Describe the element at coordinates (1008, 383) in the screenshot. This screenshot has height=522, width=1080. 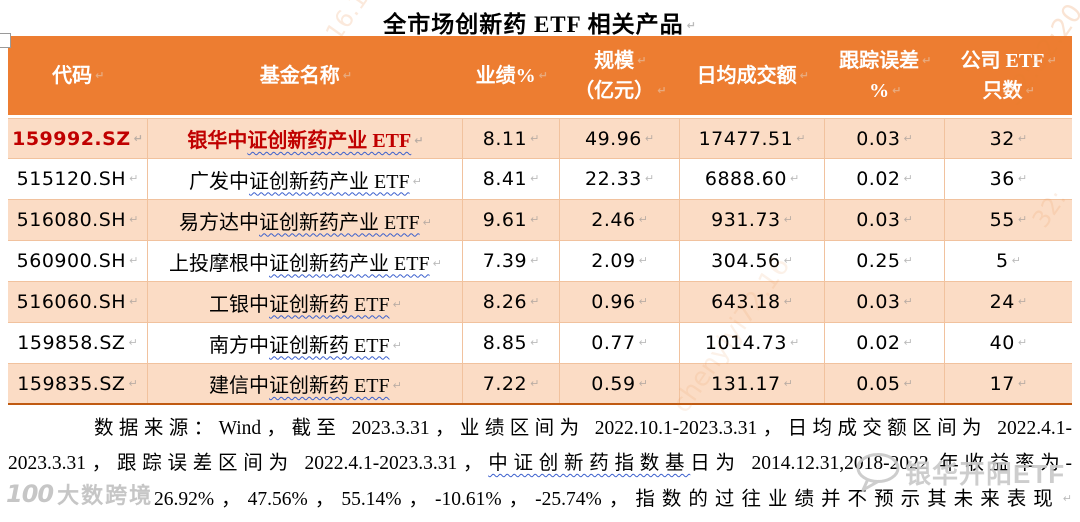
I see `etf-count-value: 17` at that location.